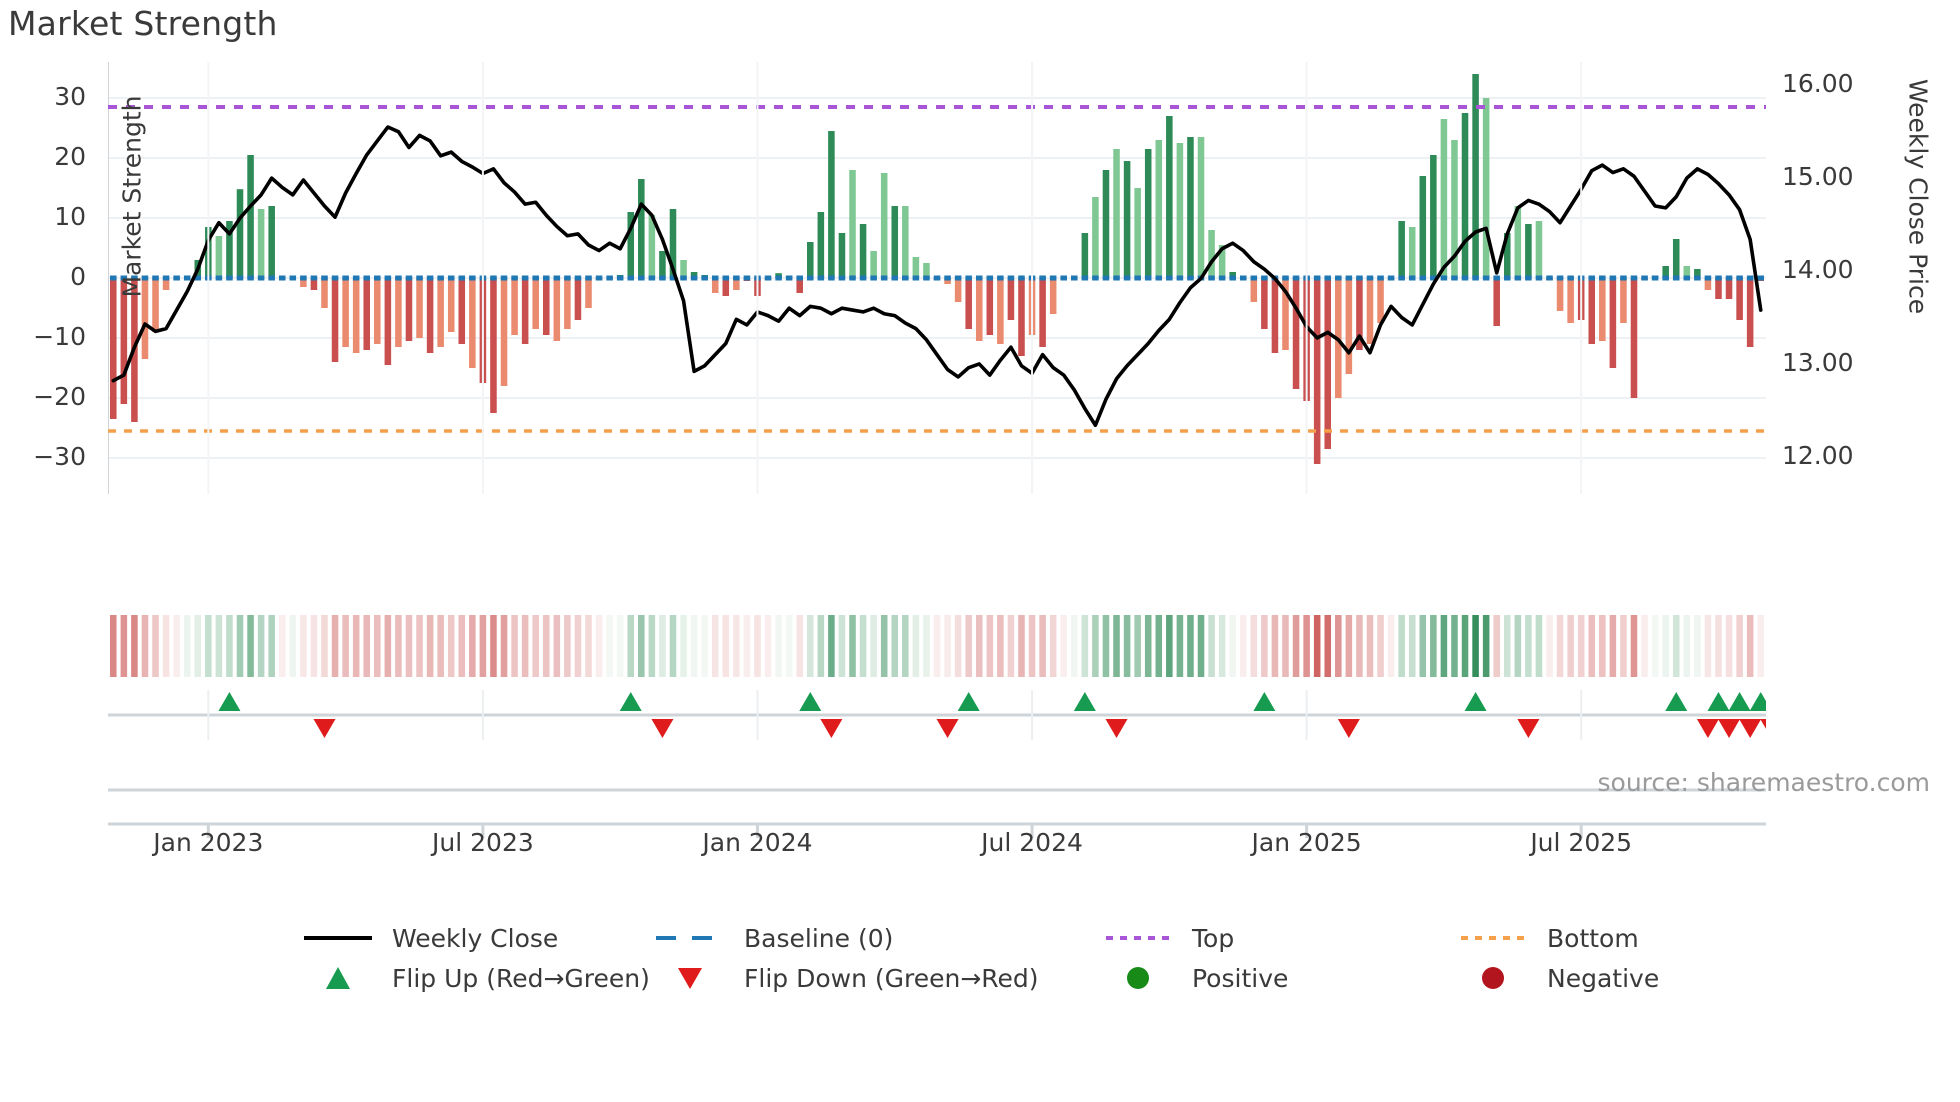 Image resolution: width=1960 pixels, height=1102 pixels. I want to click on dashed-line-wide-icon, so click(690, 938).